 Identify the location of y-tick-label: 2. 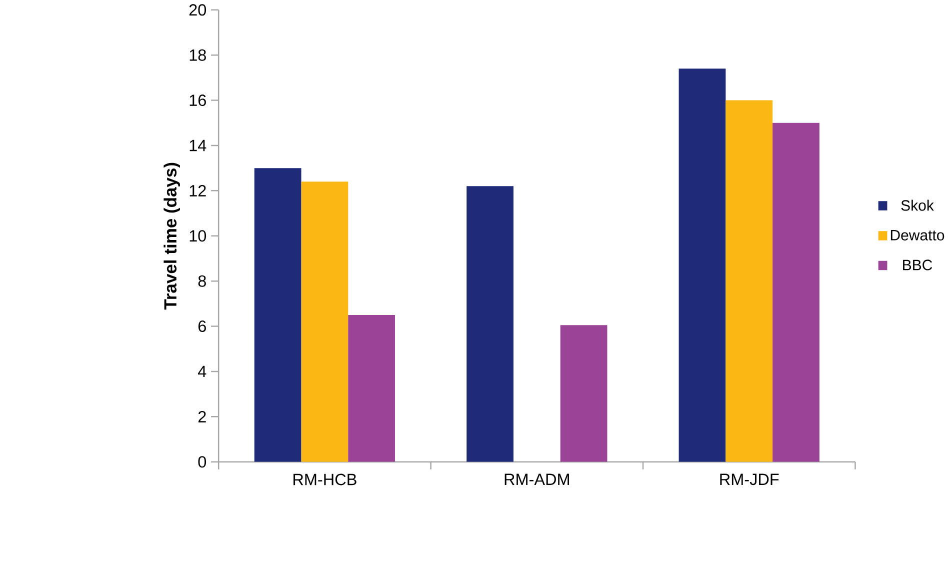
(202, 416).